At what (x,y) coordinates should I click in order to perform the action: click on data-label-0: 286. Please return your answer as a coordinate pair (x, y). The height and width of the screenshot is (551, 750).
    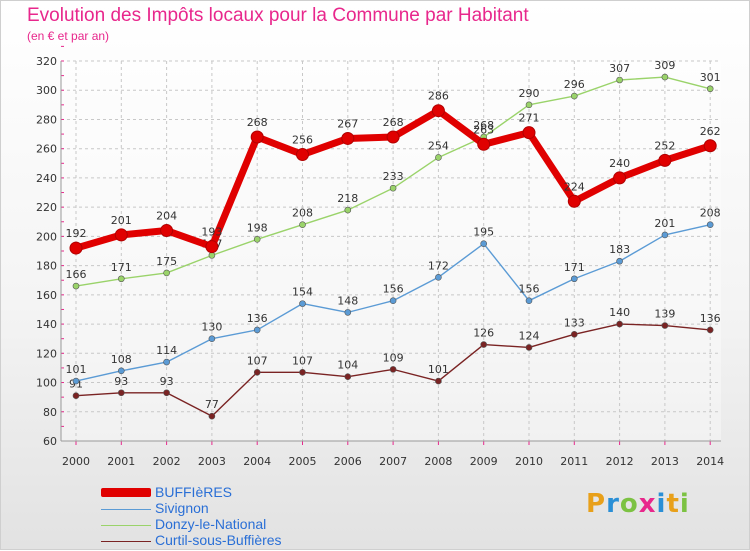
    Looking at the image, I should click on (438, 96).